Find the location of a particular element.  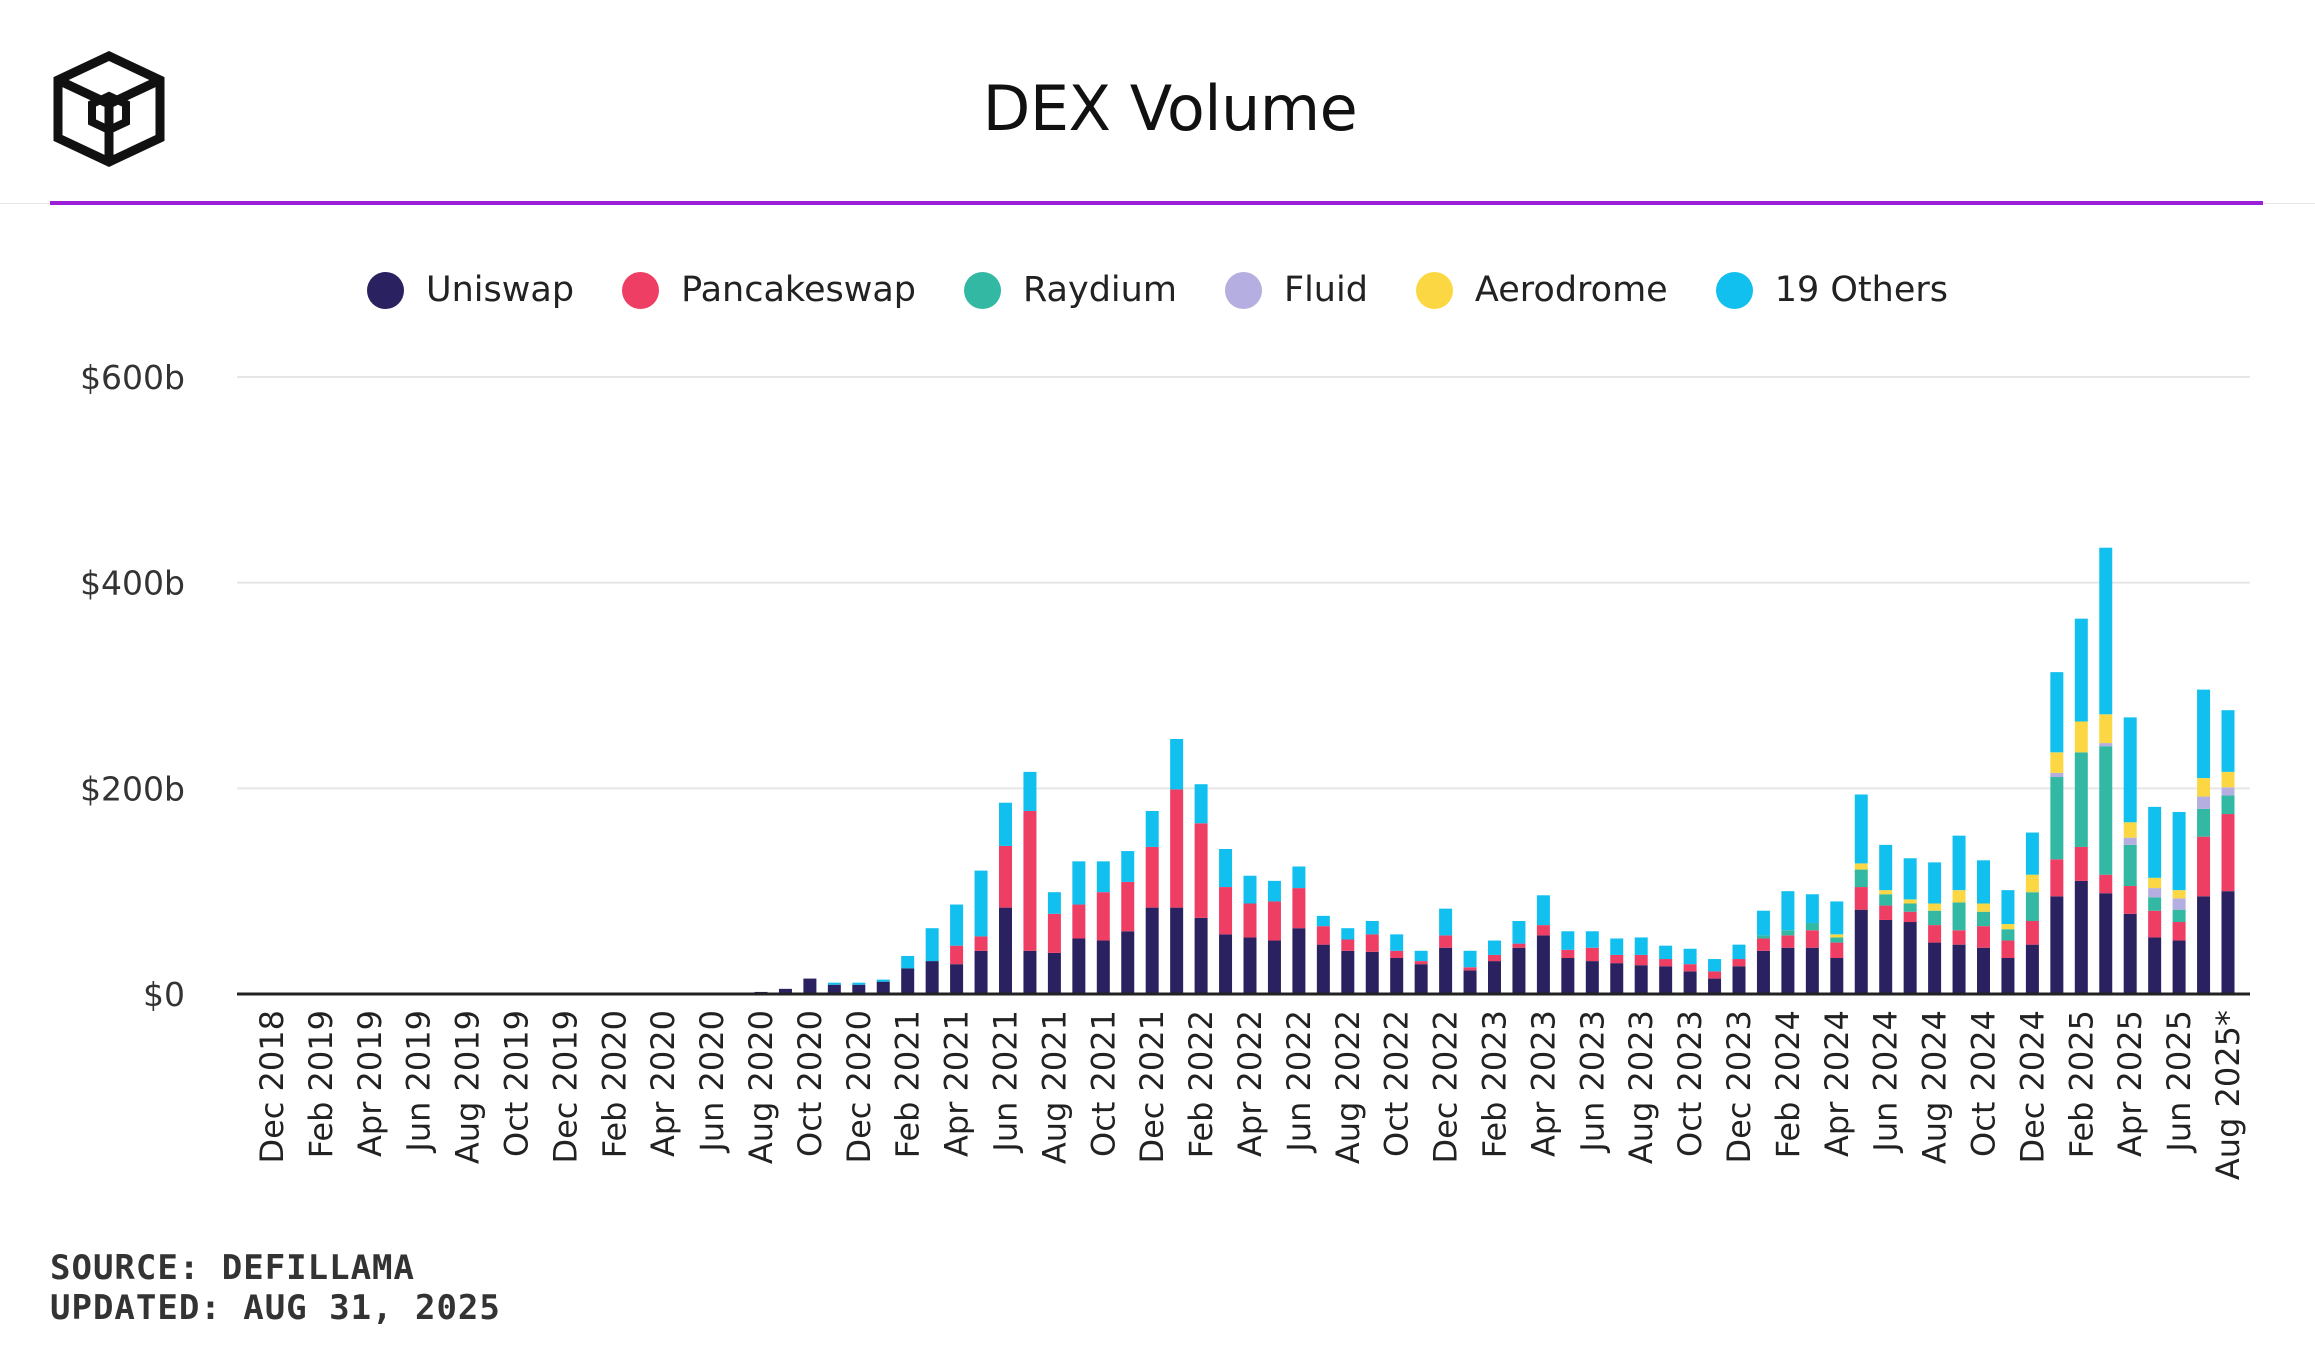

x-tick-label: Oct 2021 is located at coordinates (1103, 1083).